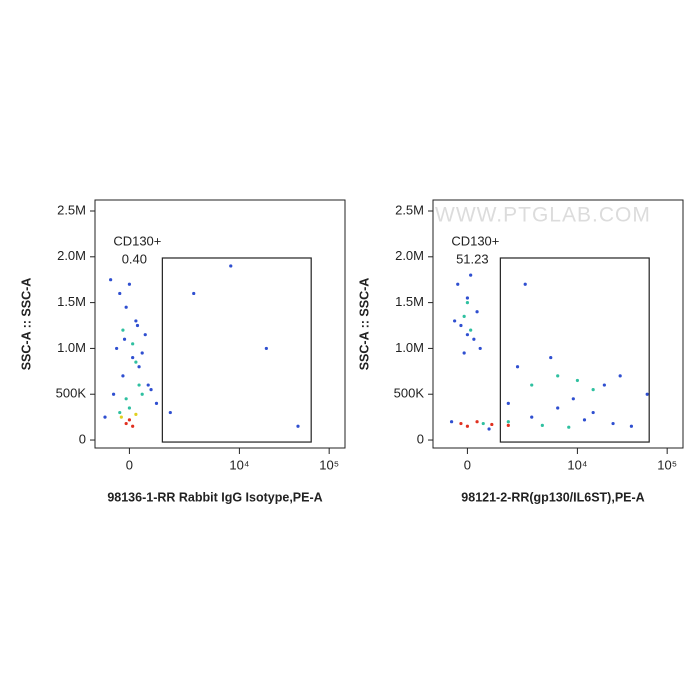 This screenshot has height=700, width=700. What do you see at coordinates (214, 497) in the screenshot?
I see `x-axis-title: 98136-1-RR Rabbit IgG Isotype,PE-A` at bounding box center [214, 497].